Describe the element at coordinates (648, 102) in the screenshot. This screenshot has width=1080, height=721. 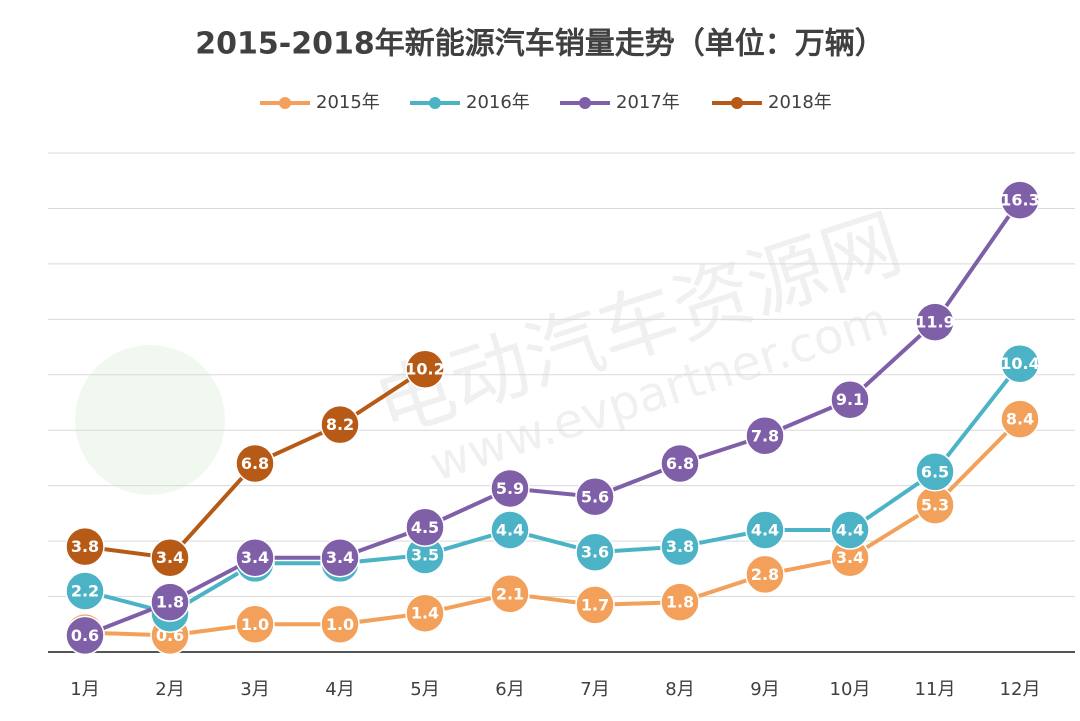
I see `legend-label: 2017年` at that location.